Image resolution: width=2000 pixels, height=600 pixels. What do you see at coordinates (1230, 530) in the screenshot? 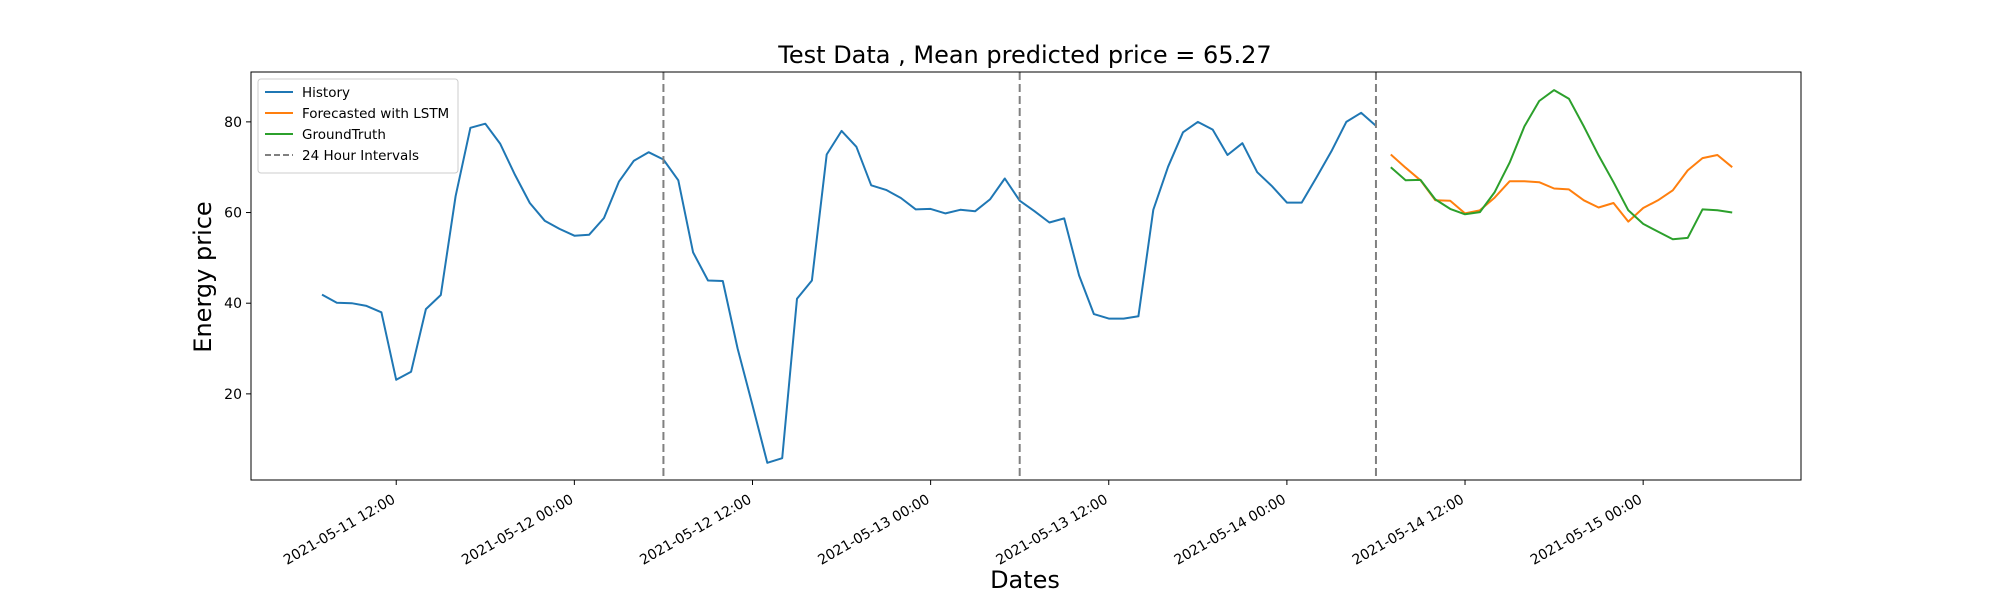
I see `x-tick-label: 2021-05-14 00:00` at bounding box center [1230, 530].